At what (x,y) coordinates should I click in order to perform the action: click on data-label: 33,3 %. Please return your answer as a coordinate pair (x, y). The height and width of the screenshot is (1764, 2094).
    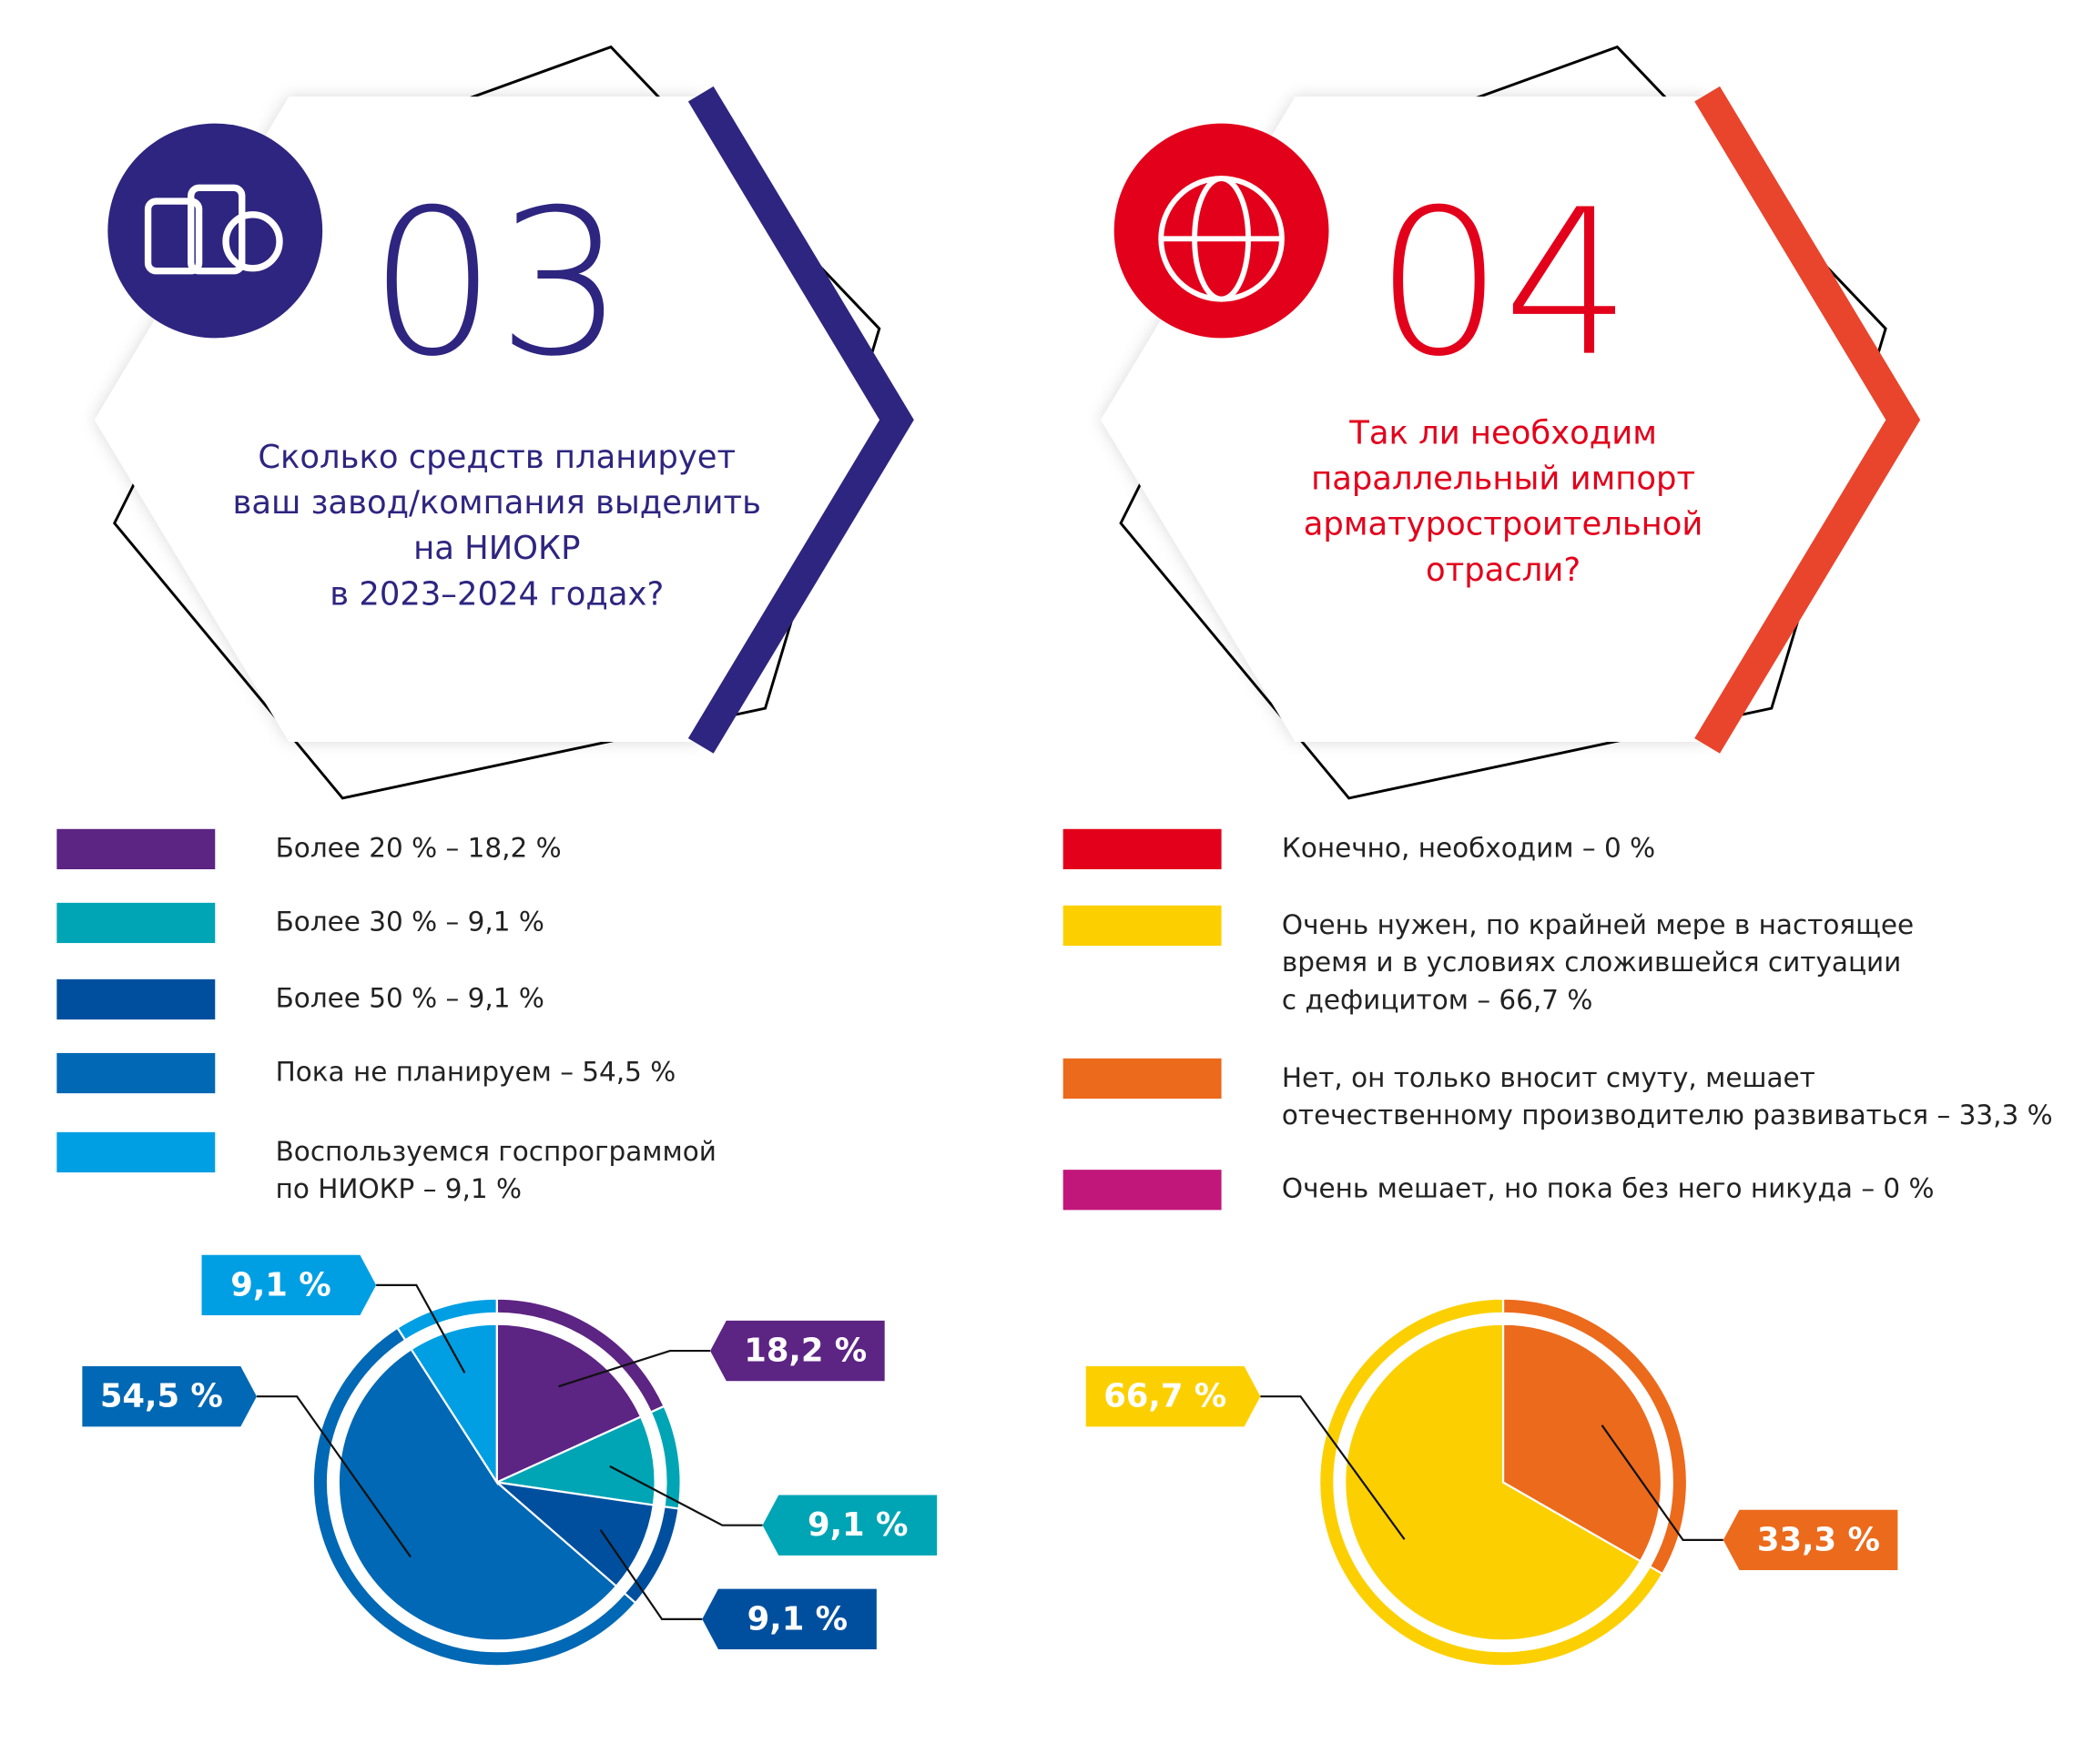
    Looking at the image, I should click on (1818, 1539).